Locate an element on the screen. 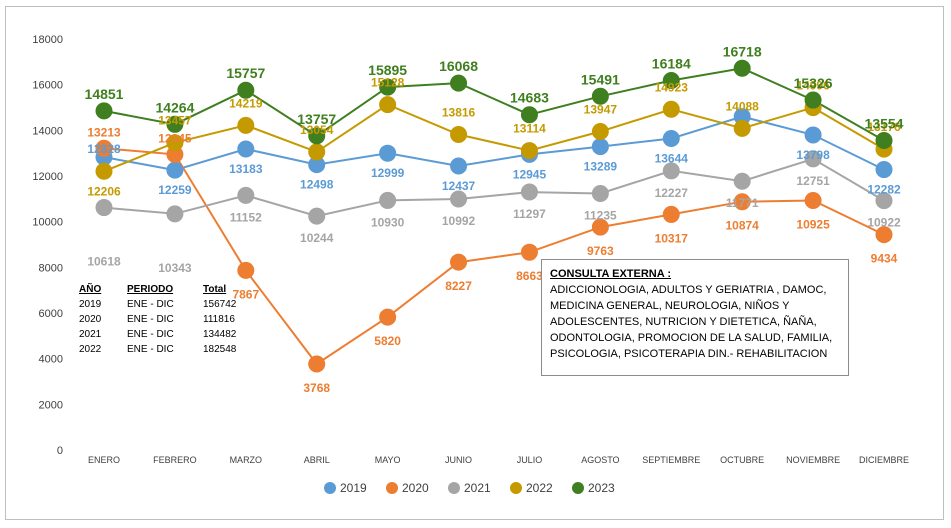 Image resolution: width=951 pixels, height=528 pixels. data-label-2021: 11297 is located at coordinates (529, 214).